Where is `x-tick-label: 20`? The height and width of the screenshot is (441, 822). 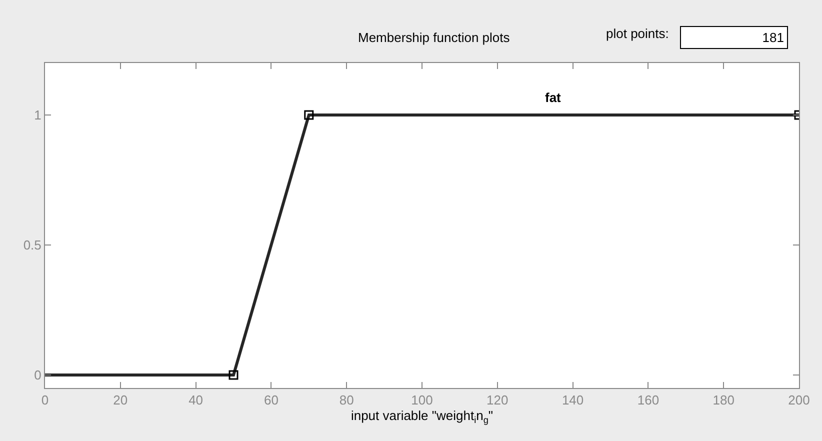
x-tick-label: 20 is located at coordinates (120, 400).